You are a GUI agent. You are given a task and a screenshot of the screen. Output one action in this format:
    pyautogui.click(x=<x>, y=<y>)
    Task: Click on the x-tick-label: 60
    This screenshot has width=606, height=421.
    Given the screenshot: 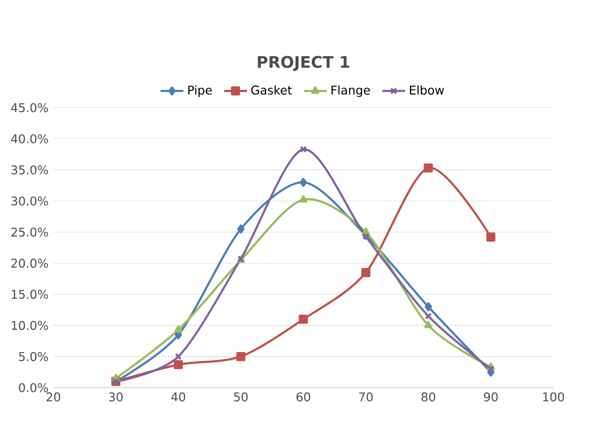 What is the action you would take?
    pyautogui.click(x=303, y=397)
    